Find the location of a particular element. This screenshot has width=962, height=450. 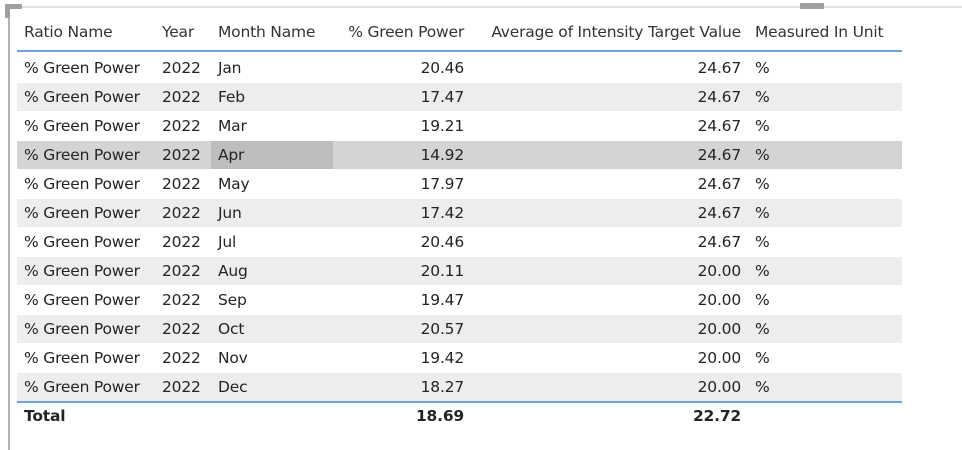

cell-green-power: 19.47 is located at coordinates (402, 300).